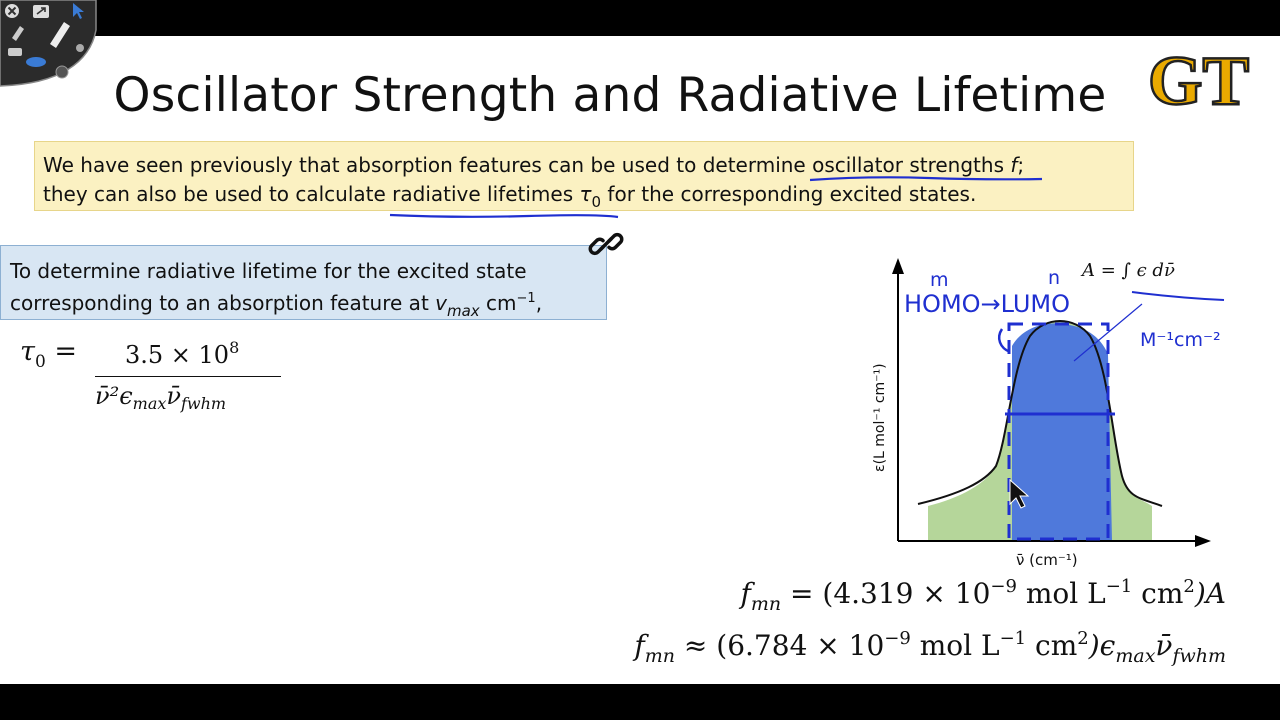 The width and height of the screenshot is (1280, 720). What do you see at coordinates (939, 280) in the screenshot?
I see `annotation-m: m` at bounding box center [939, 280].